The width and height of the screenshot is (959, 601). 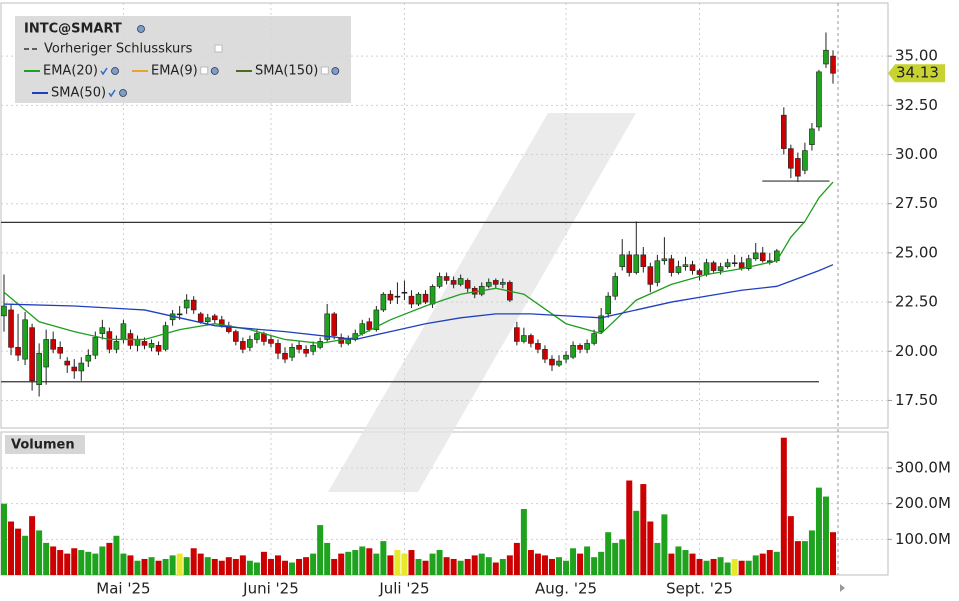 I want to click on indicator-line, so click(x=418, y=302).